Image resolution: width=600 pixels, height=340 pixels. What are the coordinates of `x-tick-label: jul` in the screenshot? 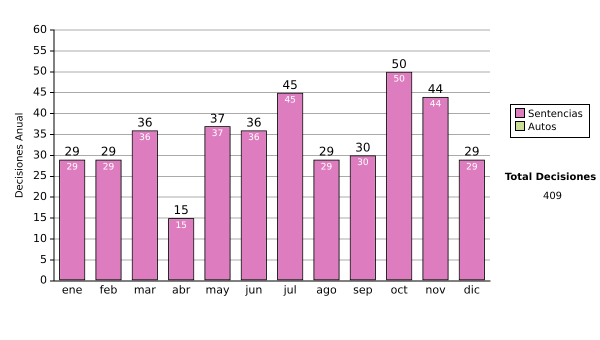 It's located at (289, 289).